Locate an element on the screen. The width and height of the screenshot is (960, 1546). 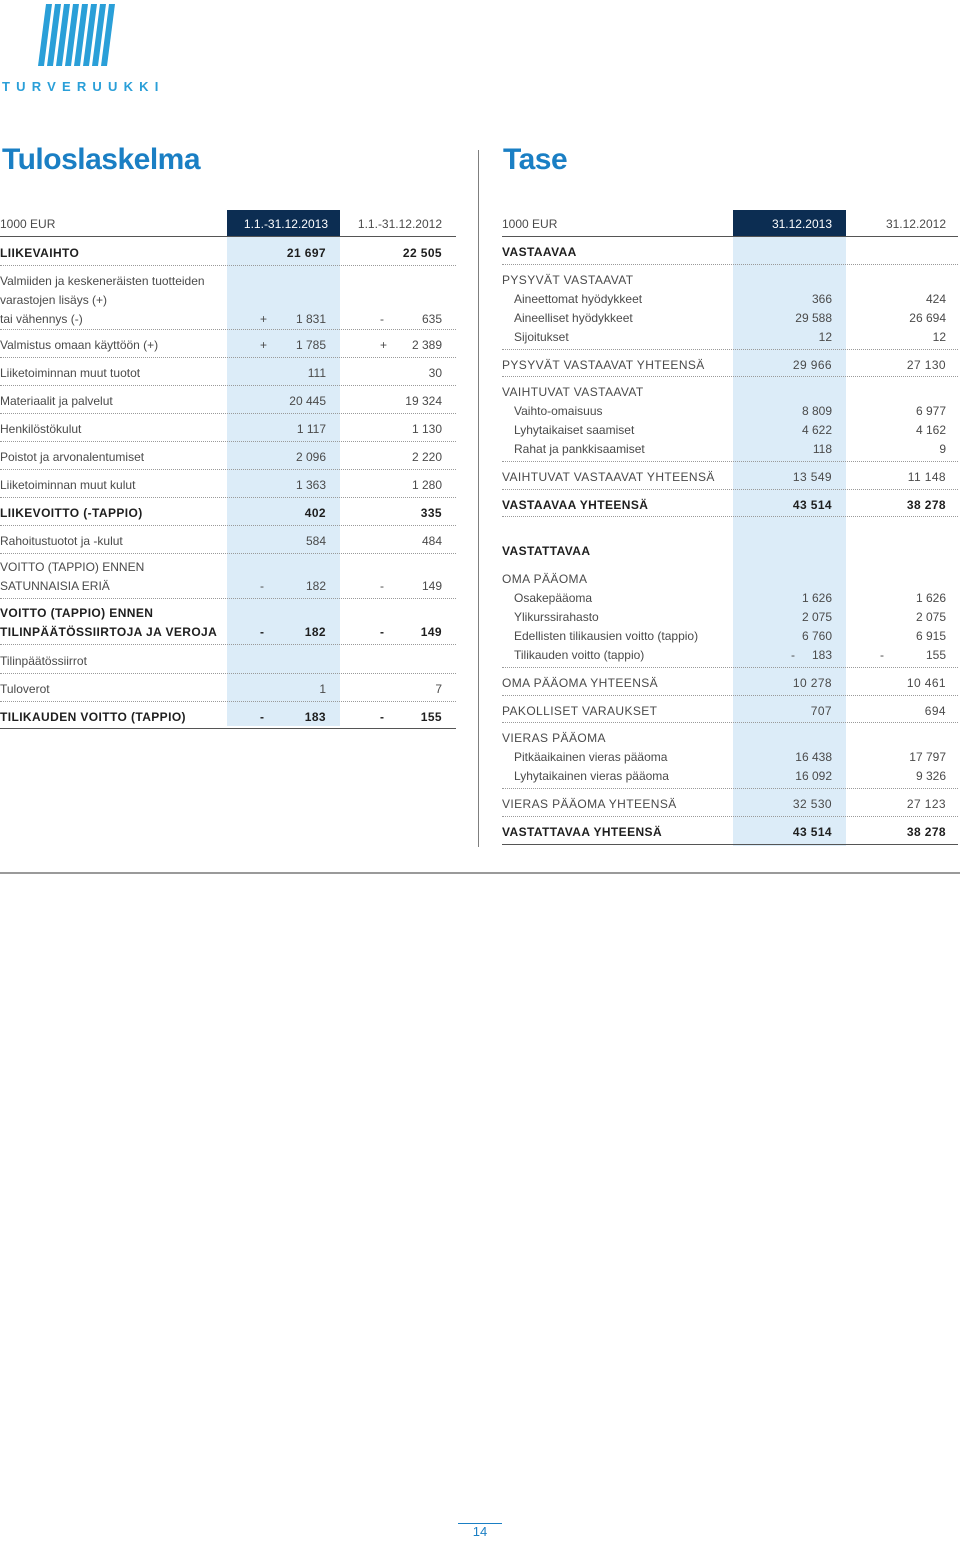
table-row: Tuloverot 1 7 is located at coordinates (228, 708).